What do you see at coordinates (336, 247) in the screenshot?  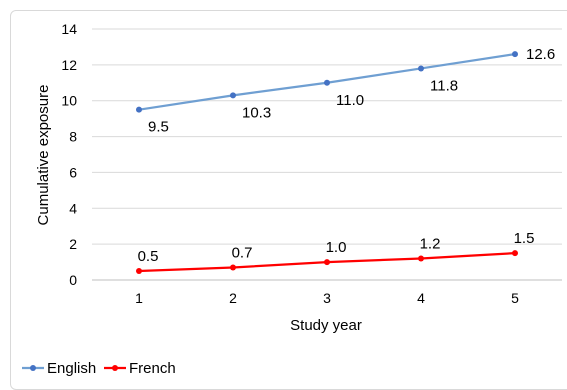 I see `data-label-french: 1.0` at bounding box center [336, 247].